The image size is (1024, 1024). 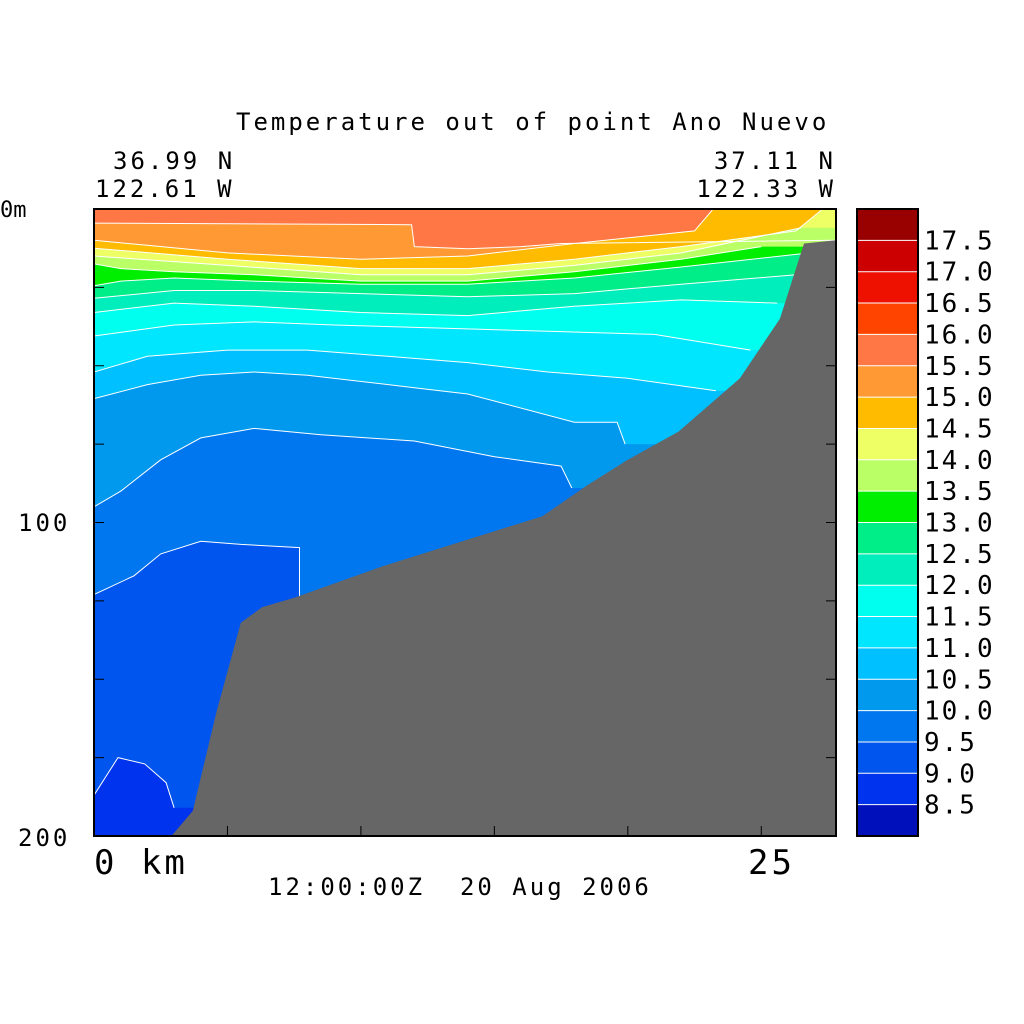 What do you see at coordinates (959, 430) in the screenshot?
I see `colorbar-label: 14.5` at bounding box center [959, 430].